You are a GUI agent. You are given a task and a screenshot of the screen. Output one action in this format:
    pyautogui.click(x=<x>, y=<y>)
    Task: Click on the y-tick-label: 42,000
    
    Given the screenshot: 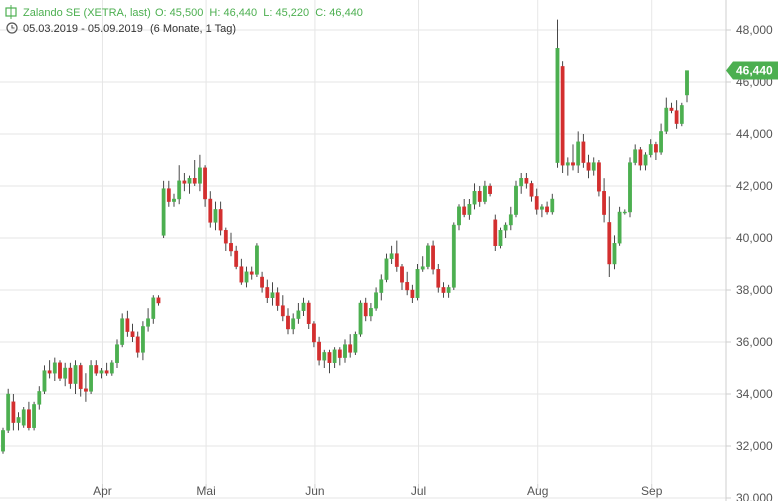 What is the action you would take?
    pyautogui.click(x=754, y=186)
    